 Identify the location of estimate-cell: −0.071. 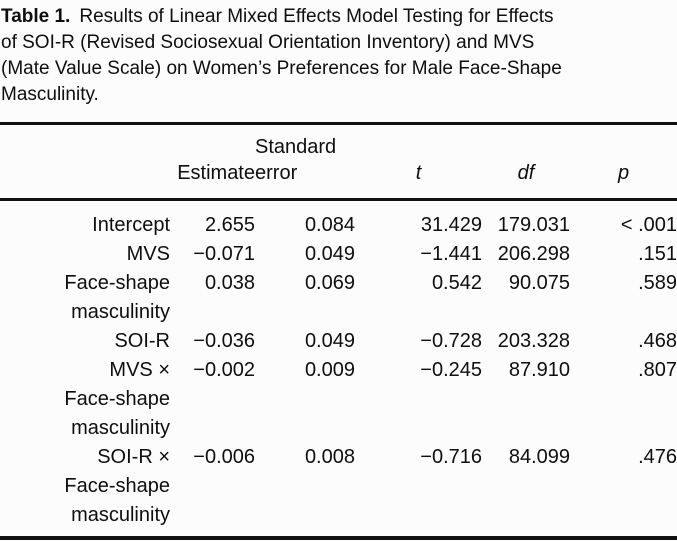
(224, 254).